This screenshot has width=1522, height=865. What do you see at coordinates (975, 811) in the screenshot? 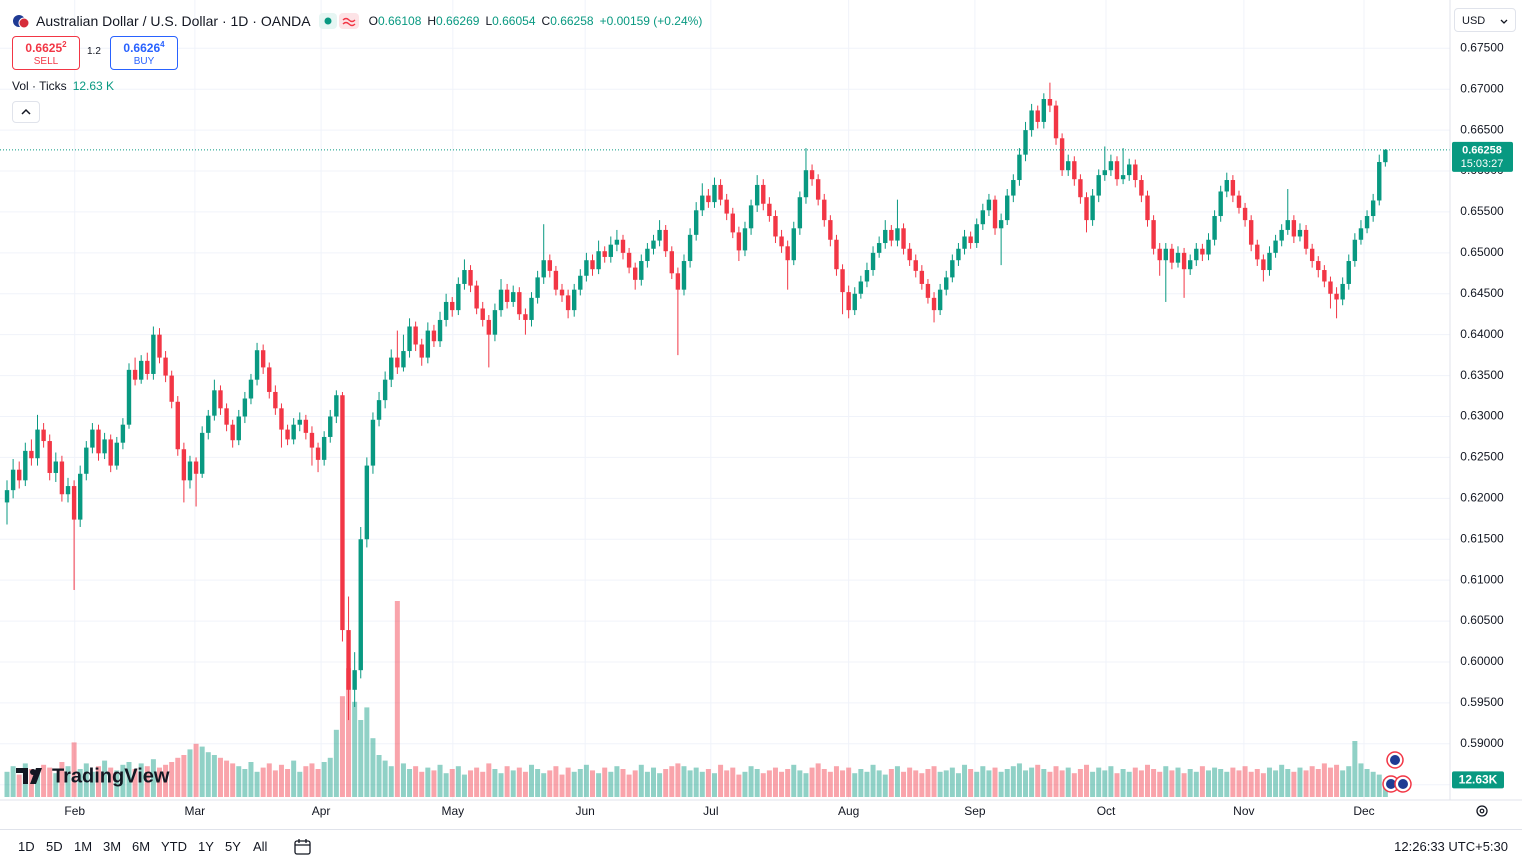
I see `x-tick-label: Sep` at bounding box center [975, 811].